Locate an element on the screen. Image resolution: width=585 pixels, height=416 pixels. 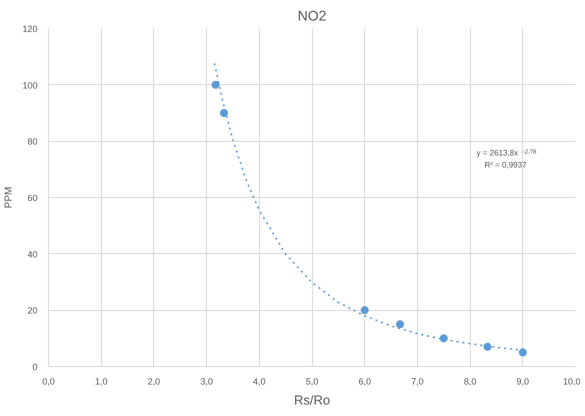
x-tick-label: 6,0 is located at coordinates (364, 381).